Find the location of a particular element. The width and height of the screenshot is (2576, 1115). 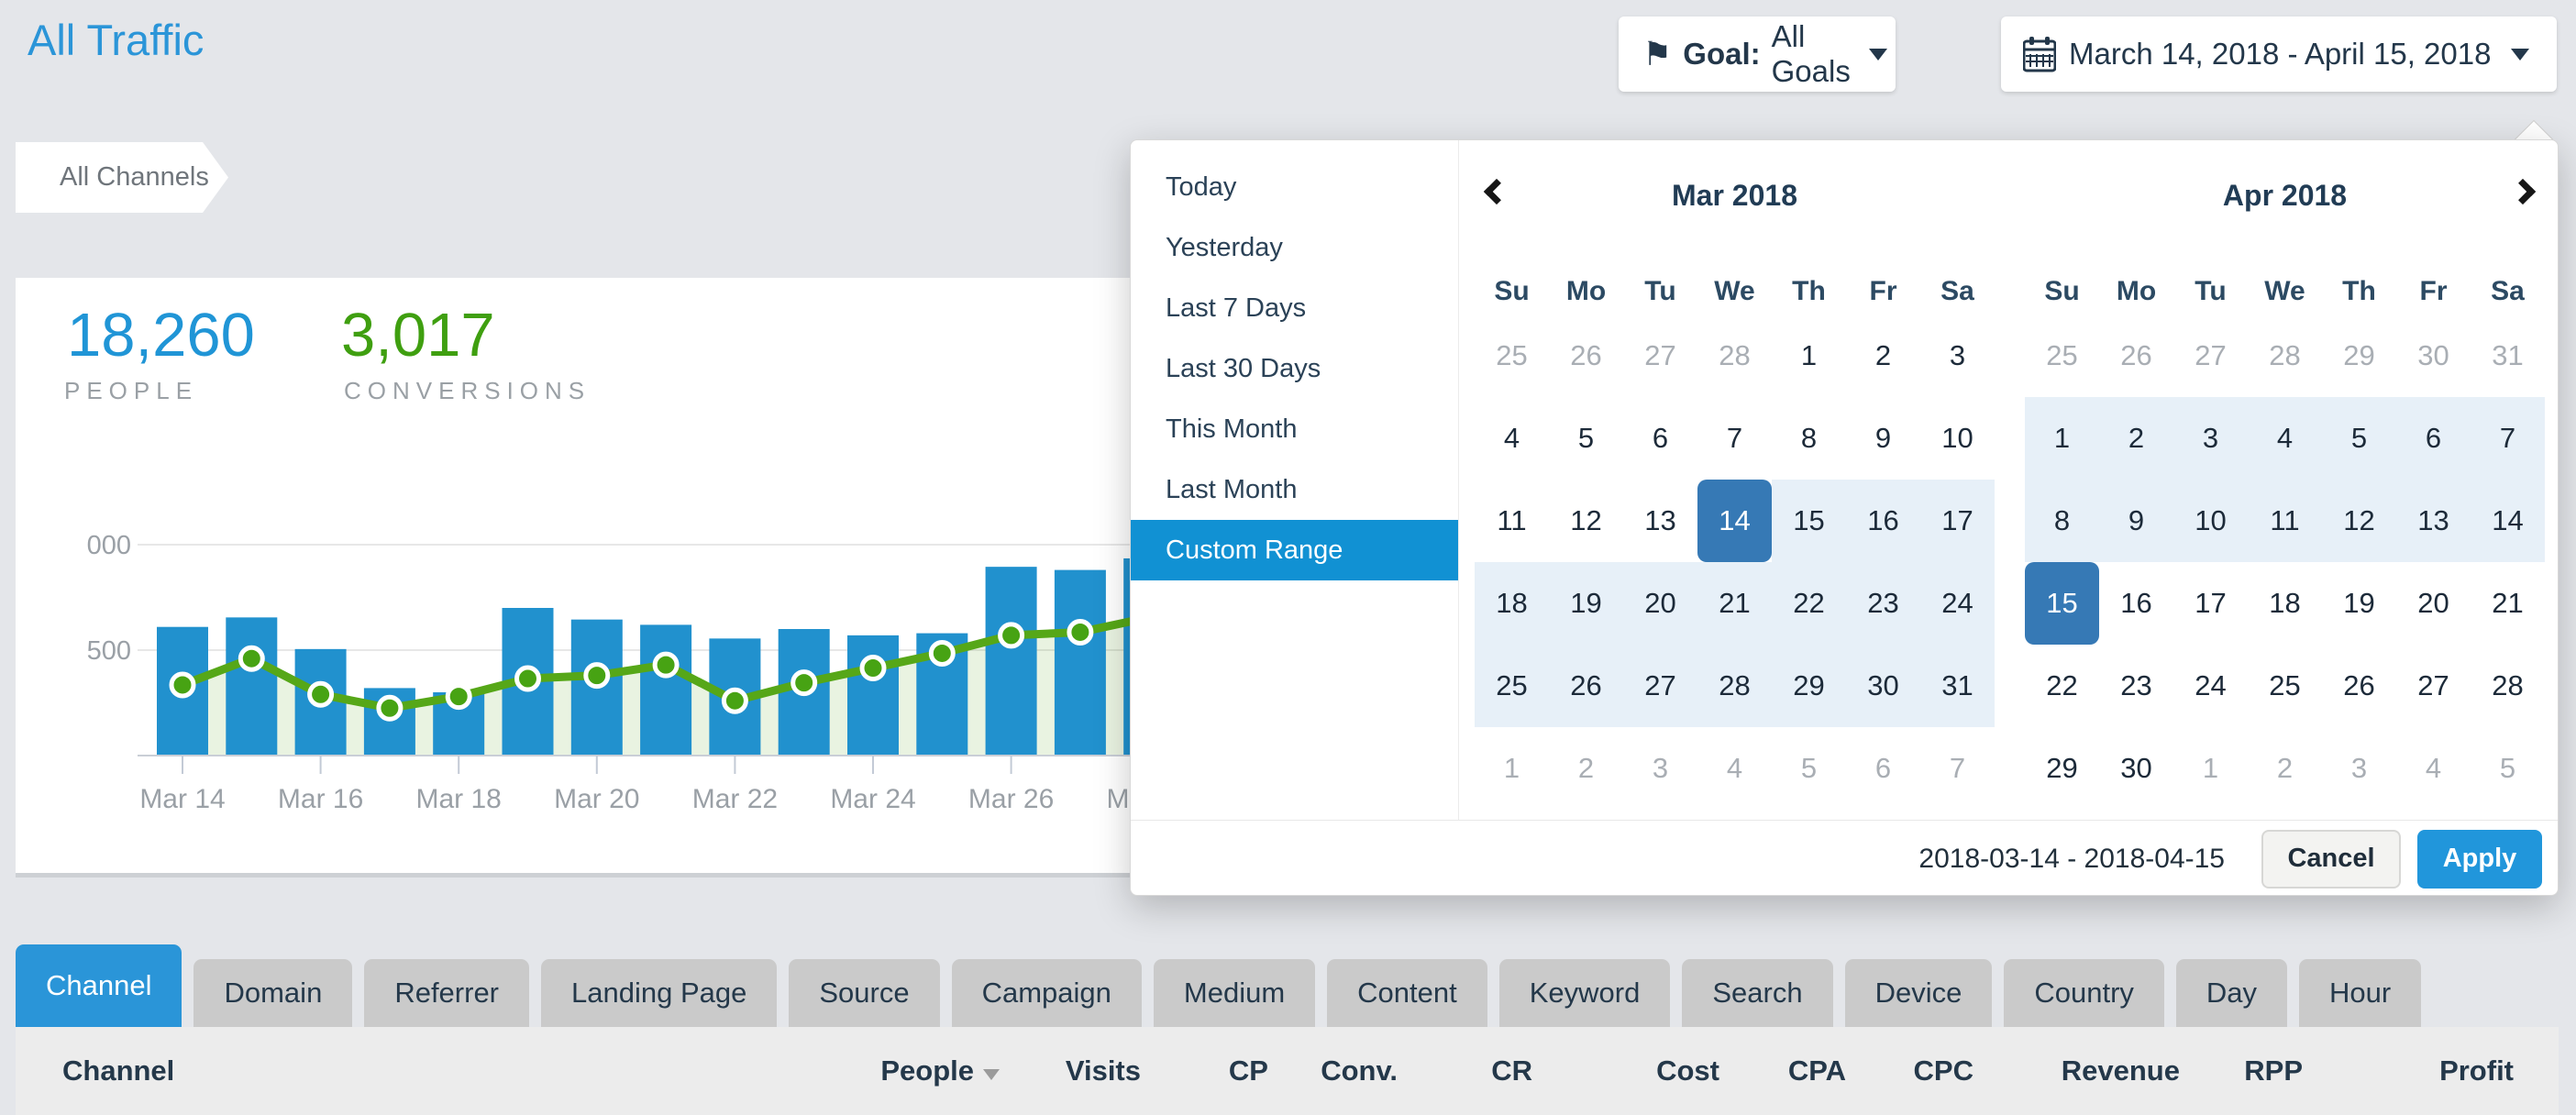

preset-last-30-days: Last 30 Days is located at coordinates (1243, 368).